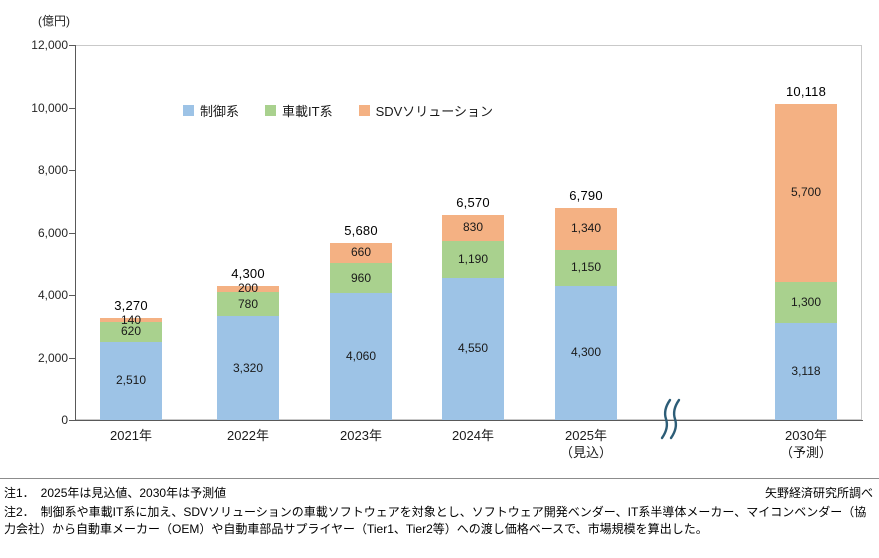 The width and height of the screenshot is (879, 558). I want to click on legend-label: SDVソリューション, so click(434, 111).